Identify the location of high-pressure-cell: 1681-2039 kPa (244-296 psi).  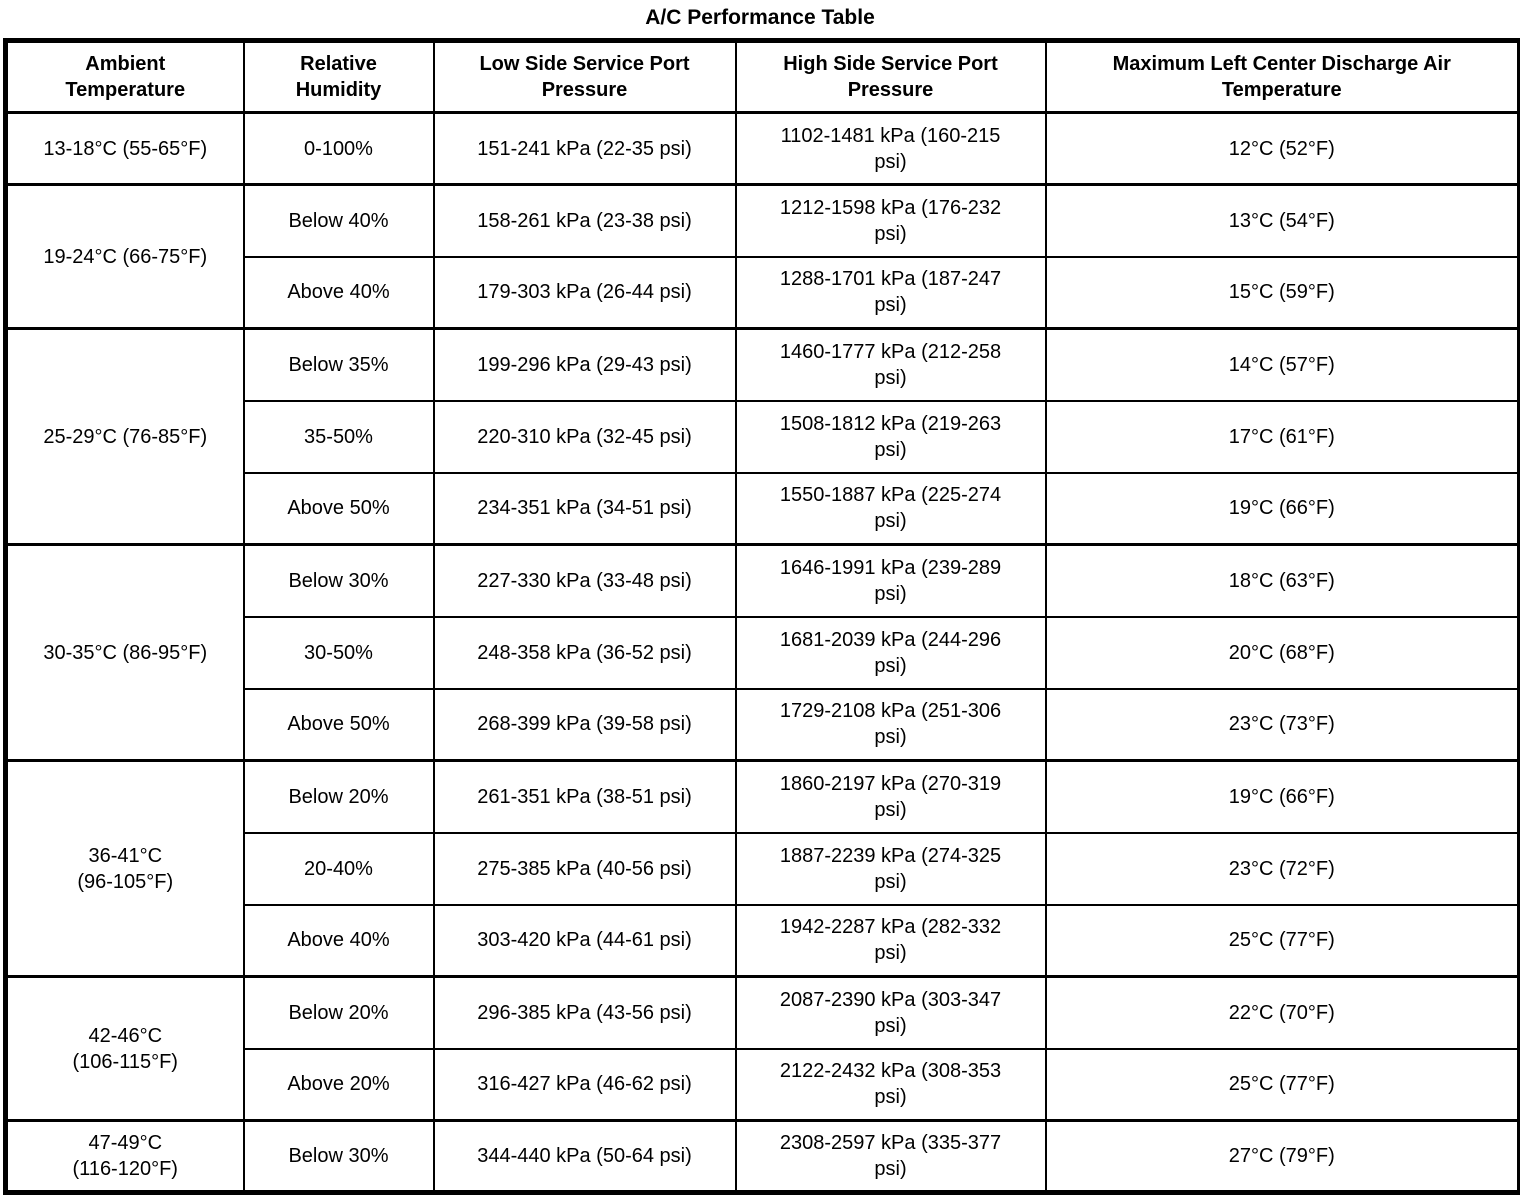
(890, 652).